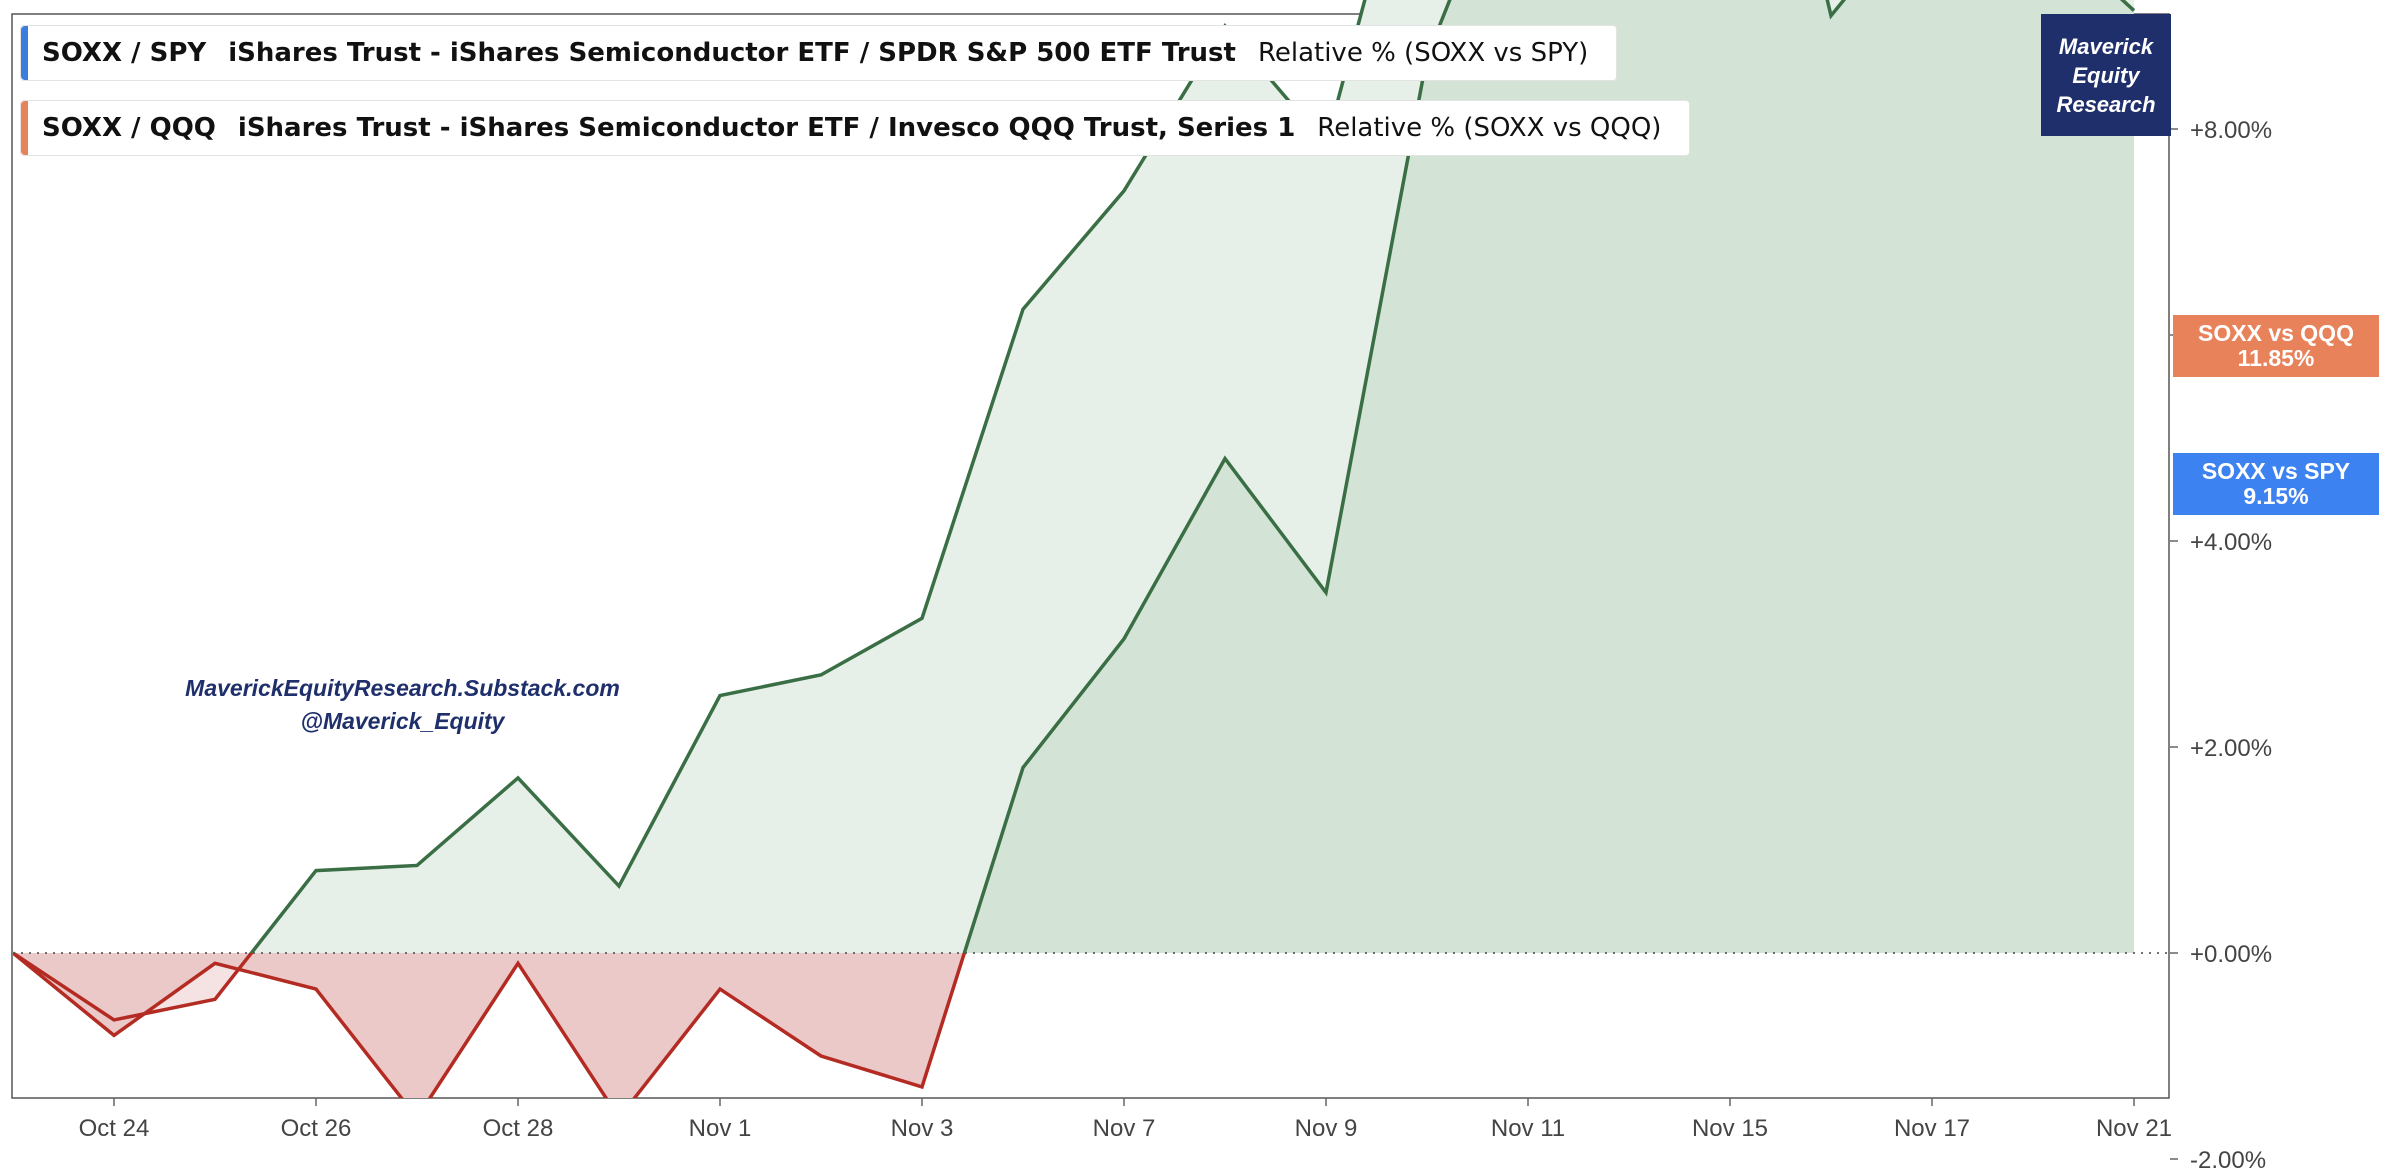 This screenshot has width=2392, height=1173. I want to click on y-tick-label: +8.00%, so click(2231, 130).